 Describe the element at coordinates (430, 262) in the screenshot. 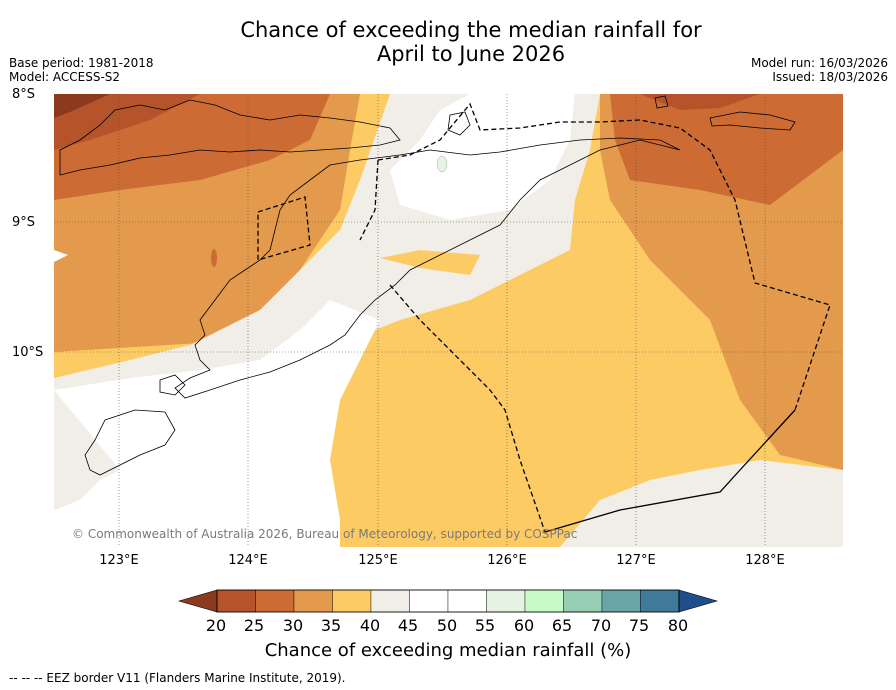

I see `zone-35-40-patch` at that location.